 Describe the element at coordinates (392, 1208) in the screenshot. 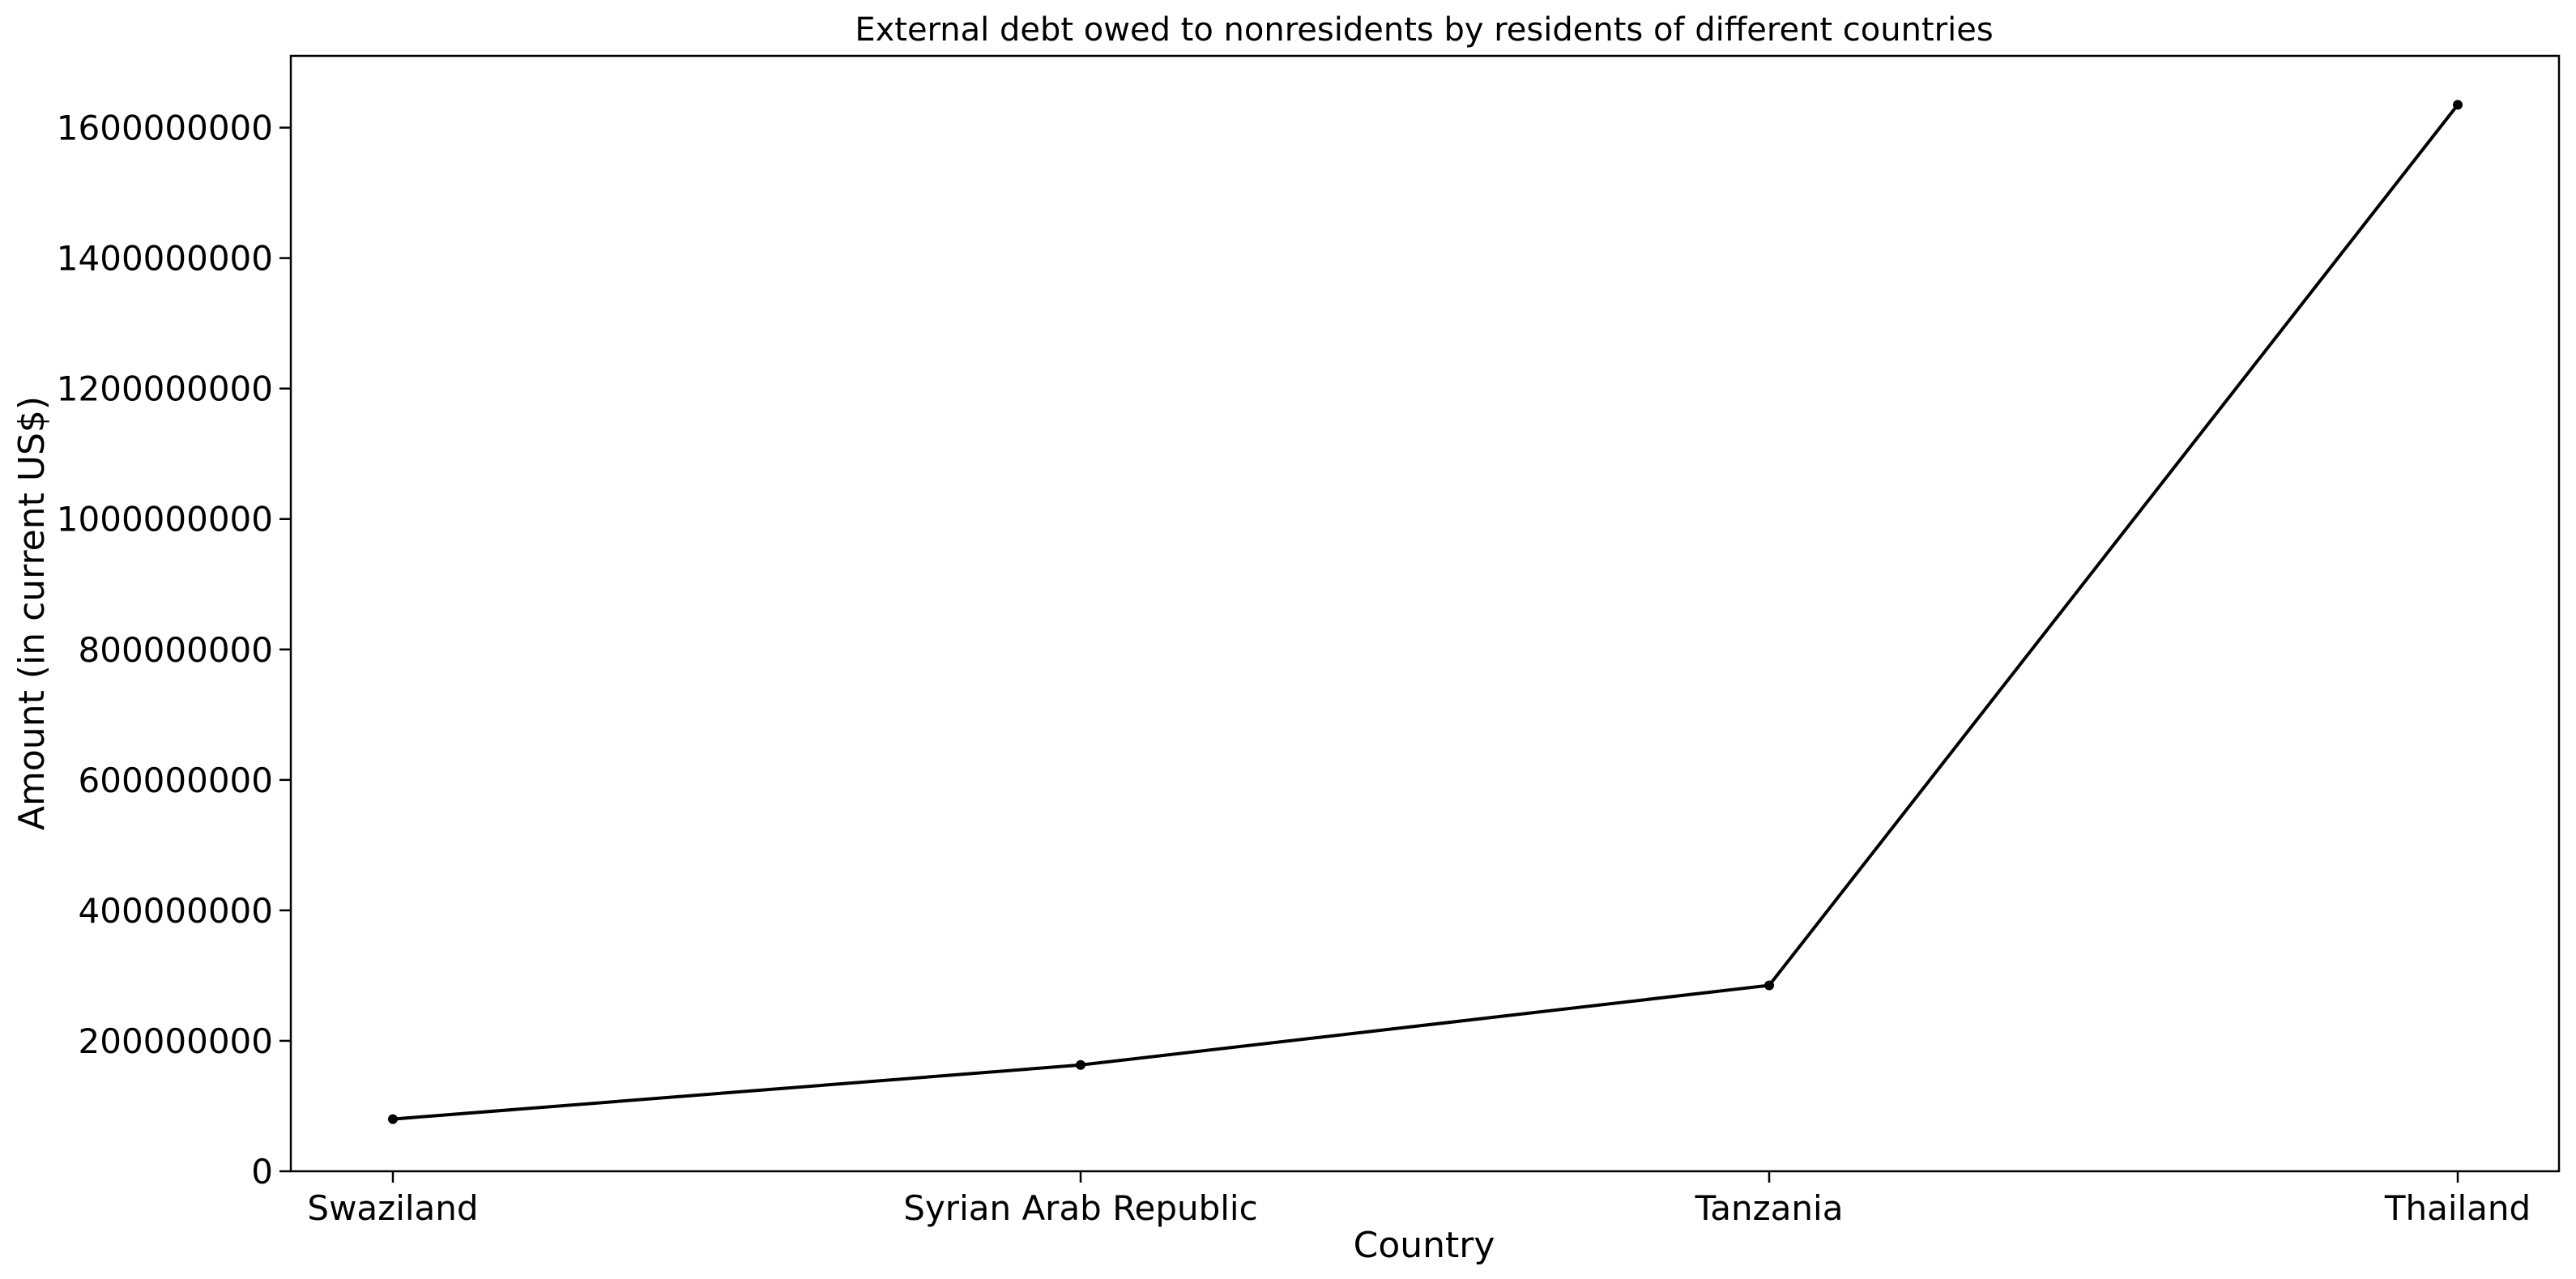

I see `x-tick-label: Swaziland` at that location.